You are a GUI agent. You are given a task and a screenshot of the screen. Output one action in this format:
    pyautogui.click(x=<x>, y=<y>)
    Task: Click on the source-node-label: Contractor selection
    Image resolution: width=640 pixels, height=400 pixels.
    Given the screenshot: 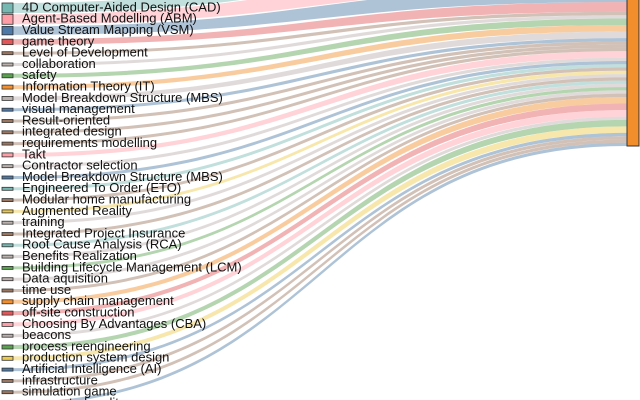 What is the action you would take?
    pyautogui.click(x=80, y=165)
    